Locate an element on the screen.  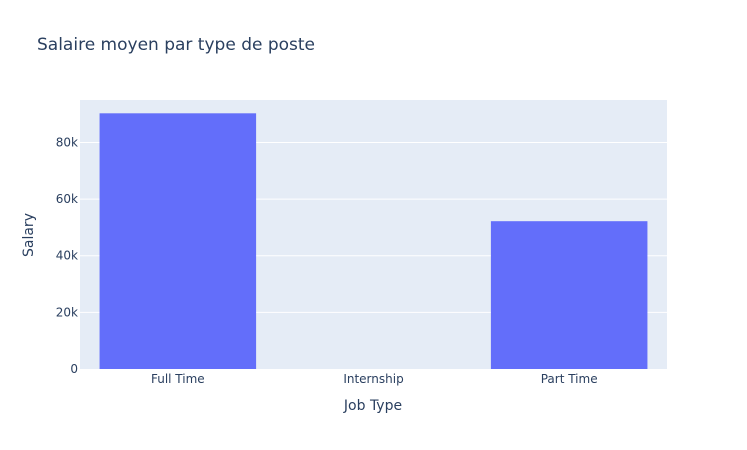
x-axis-ticks: Full Time Internship Part Time is located at coordinates (374, 379).